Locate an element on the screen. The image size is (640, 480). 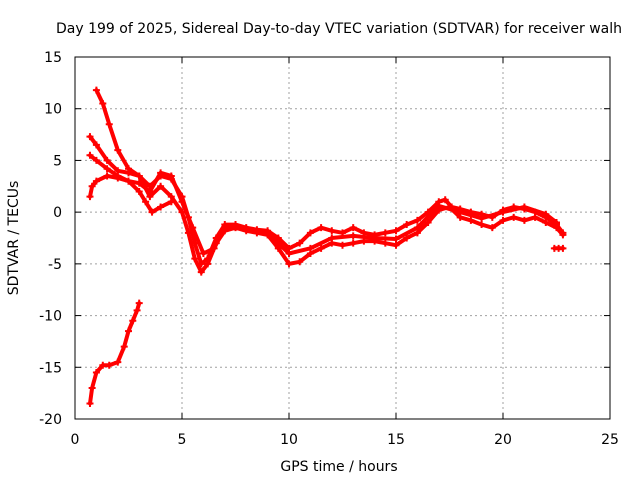
x-tick-label: 5 is located at coordinates (182, 440).